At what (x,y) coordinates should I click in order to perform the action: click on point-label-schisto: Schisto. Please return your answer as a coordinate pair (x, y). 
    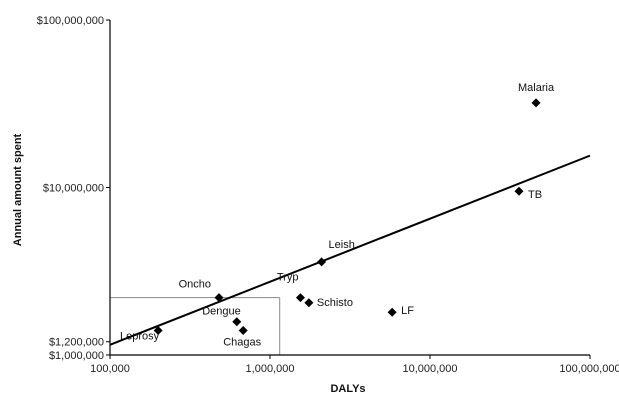
    Looking at the image, I should click on (335, 303).